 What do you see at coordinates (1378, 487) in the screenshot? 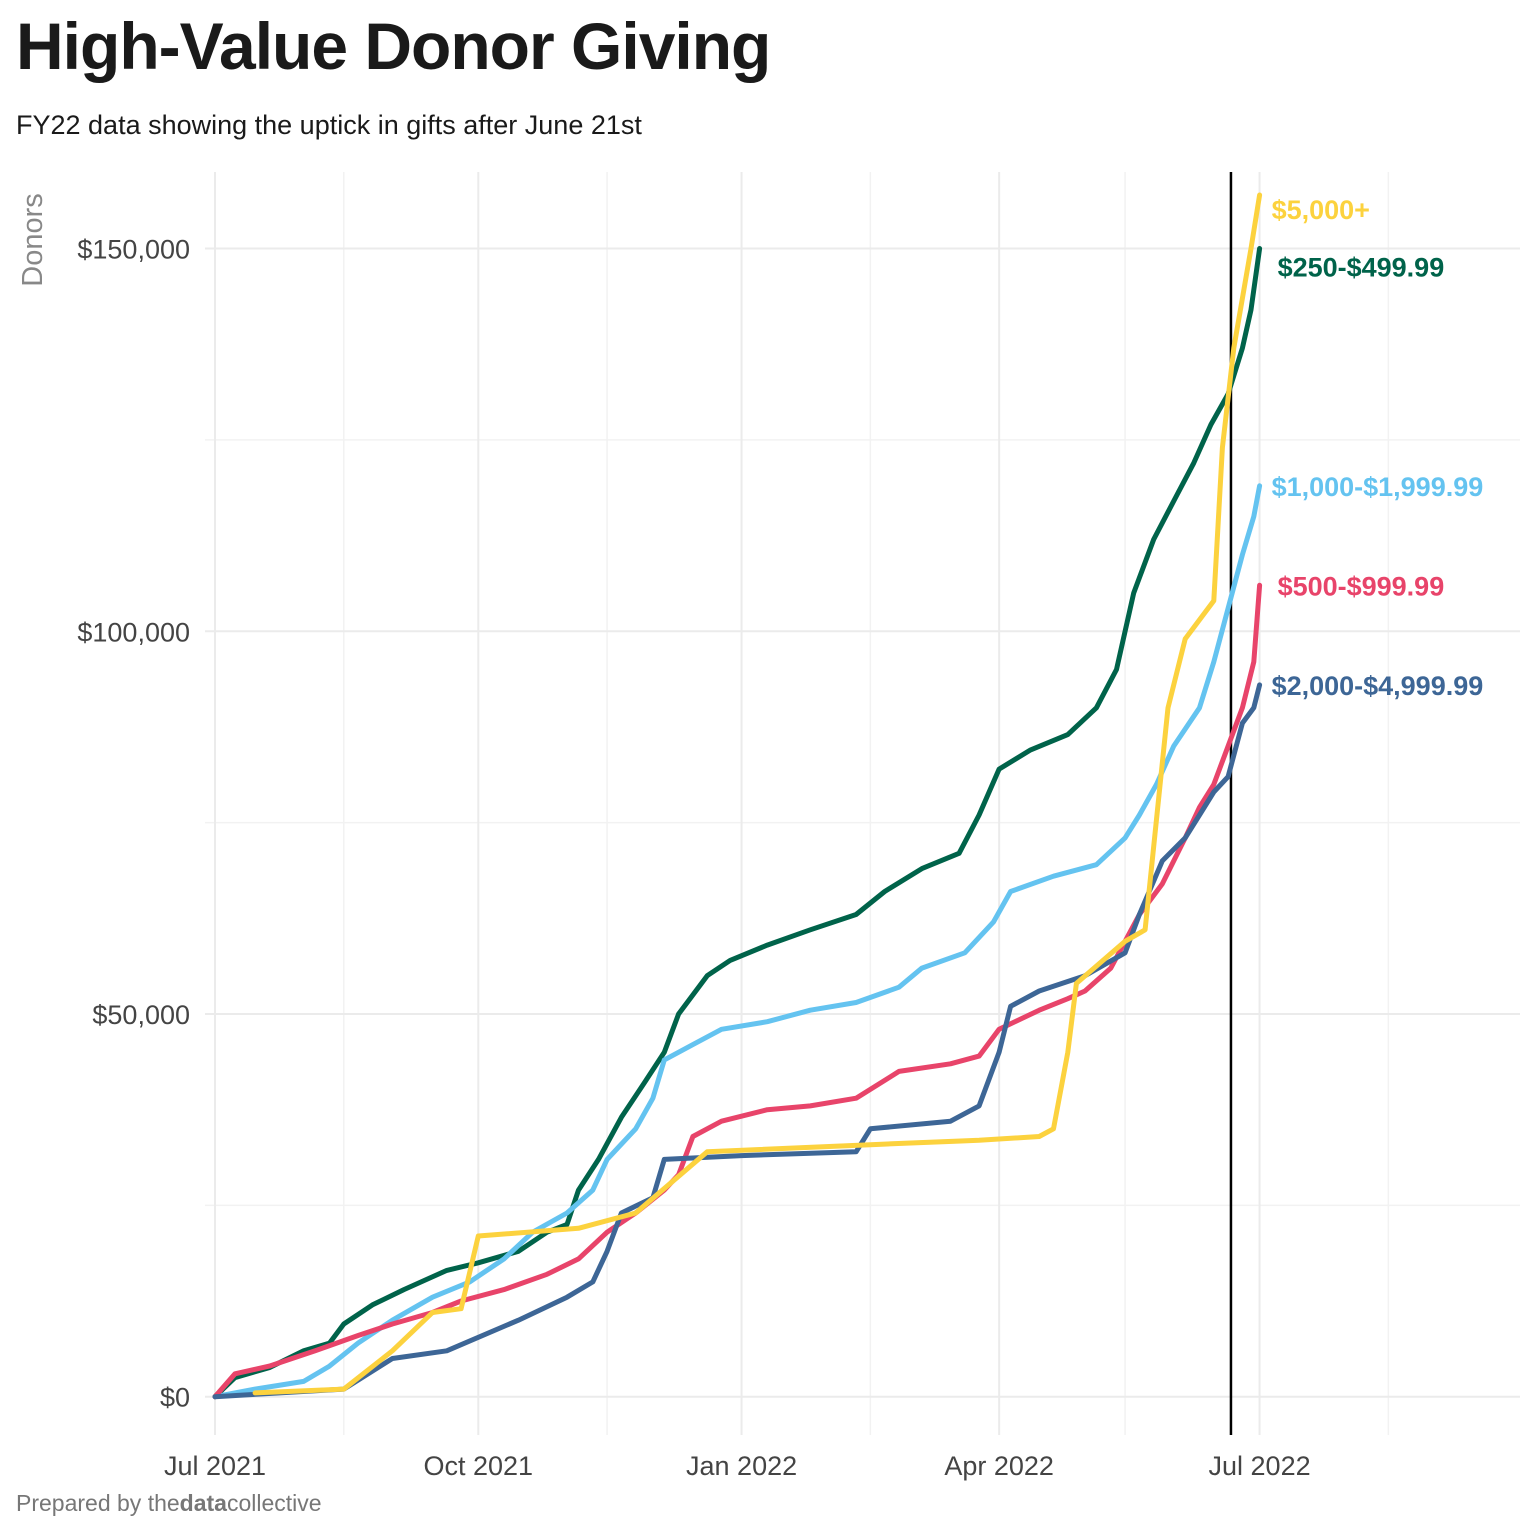
I see `series-label: $1,000-$1,999.99` at bounding box center [1378, 487].